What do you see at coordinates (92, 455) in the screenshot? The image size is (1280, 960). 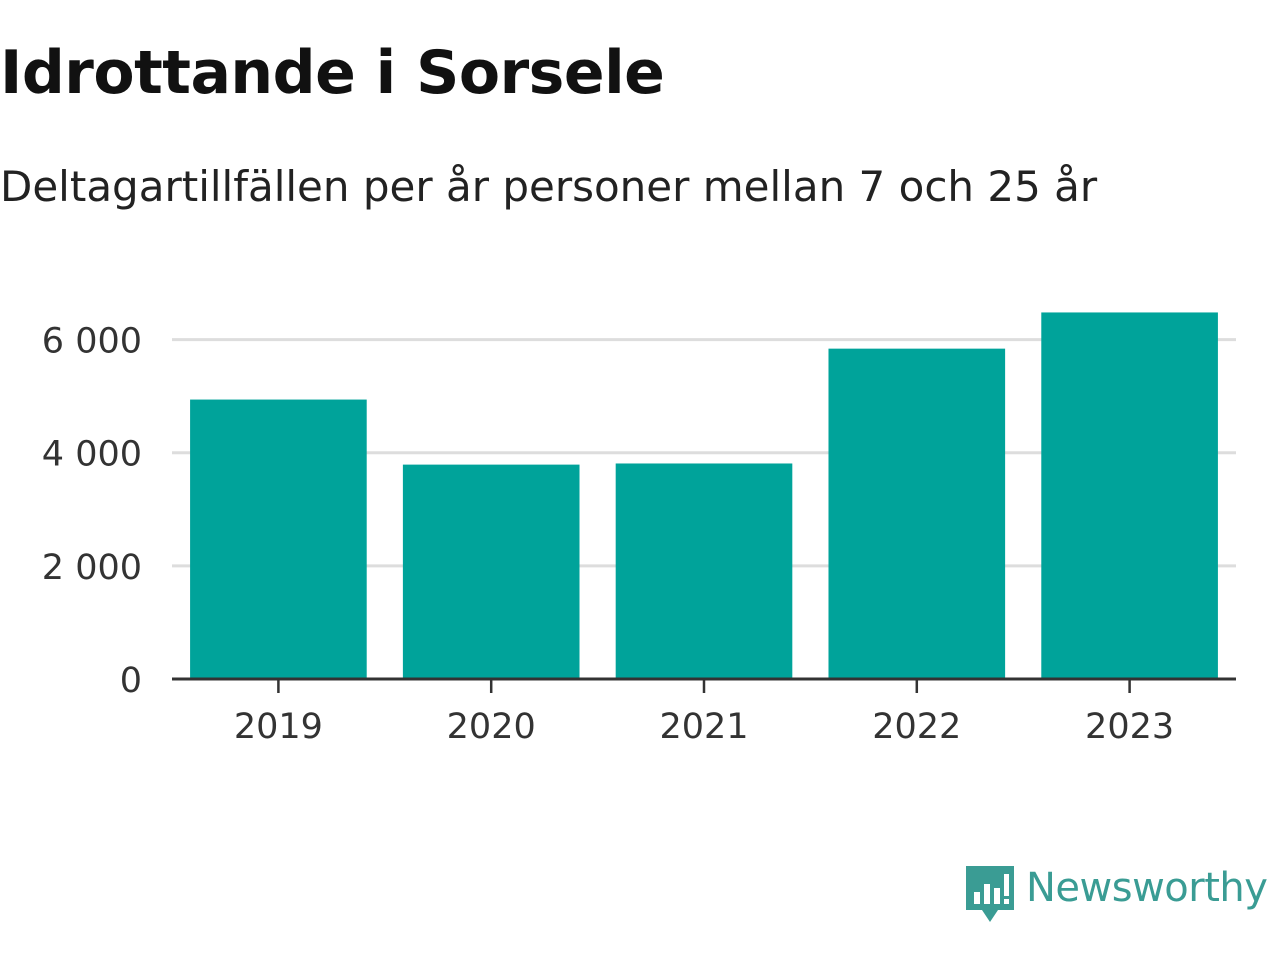 I see `y-tick-label: 4 000` at bounding box center [92, 455].